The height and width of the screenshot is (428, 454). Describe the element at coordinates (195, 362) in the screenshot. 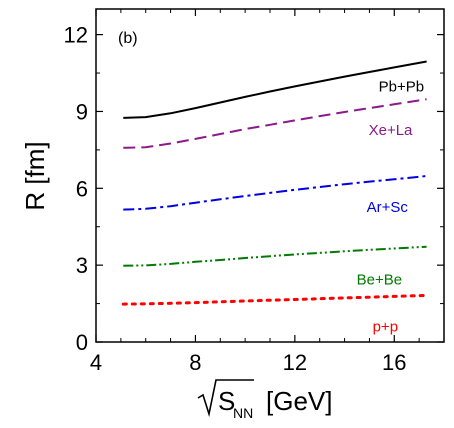

I see `x-tick-label: 8` at that location.